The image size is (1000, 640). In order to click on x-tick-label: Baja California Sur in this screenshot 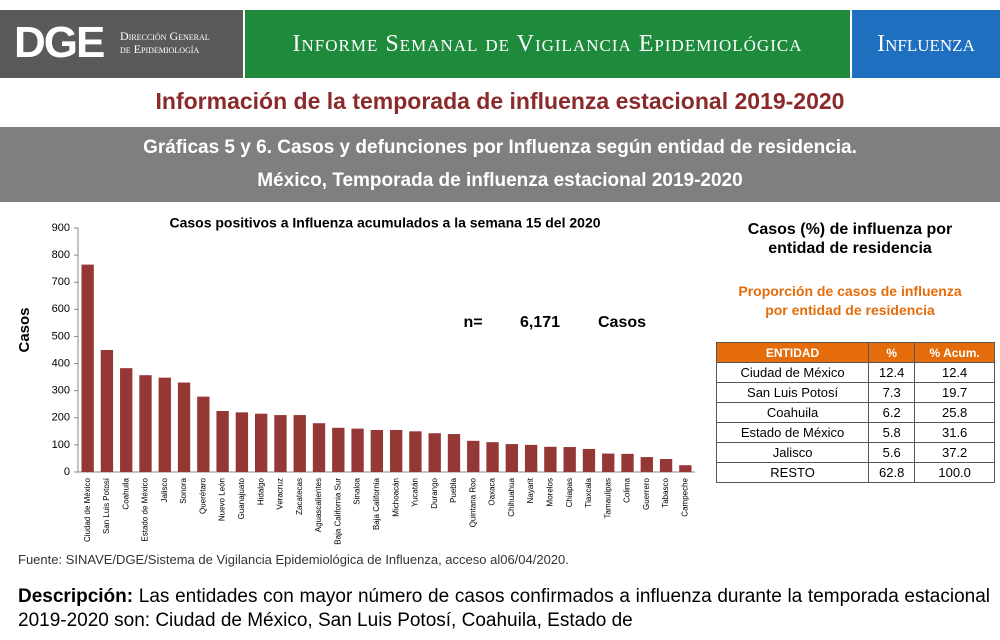, I will do `click(337, 511)`.